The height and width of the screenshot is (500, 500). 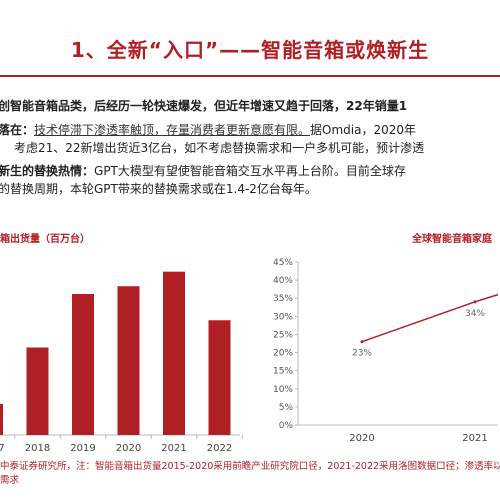 What do you see at coordinates (83, 364) in the screenshot?
I see `bar-2019` at bounding box center [83, 364].